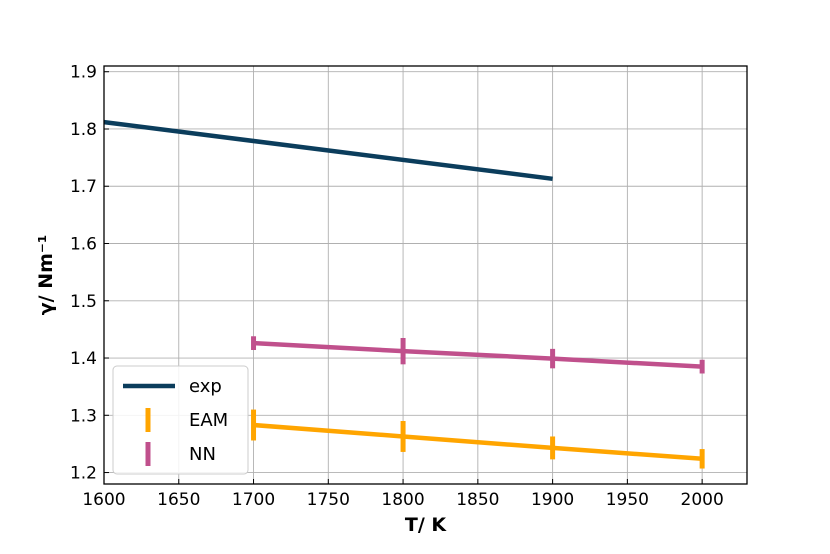 The width and height of the screenshot is (830, 554). What do you see at coordinates (83, 416) in the screenshot?
I see `y-tick-label: 1.3` at bounding box center [83, 416].